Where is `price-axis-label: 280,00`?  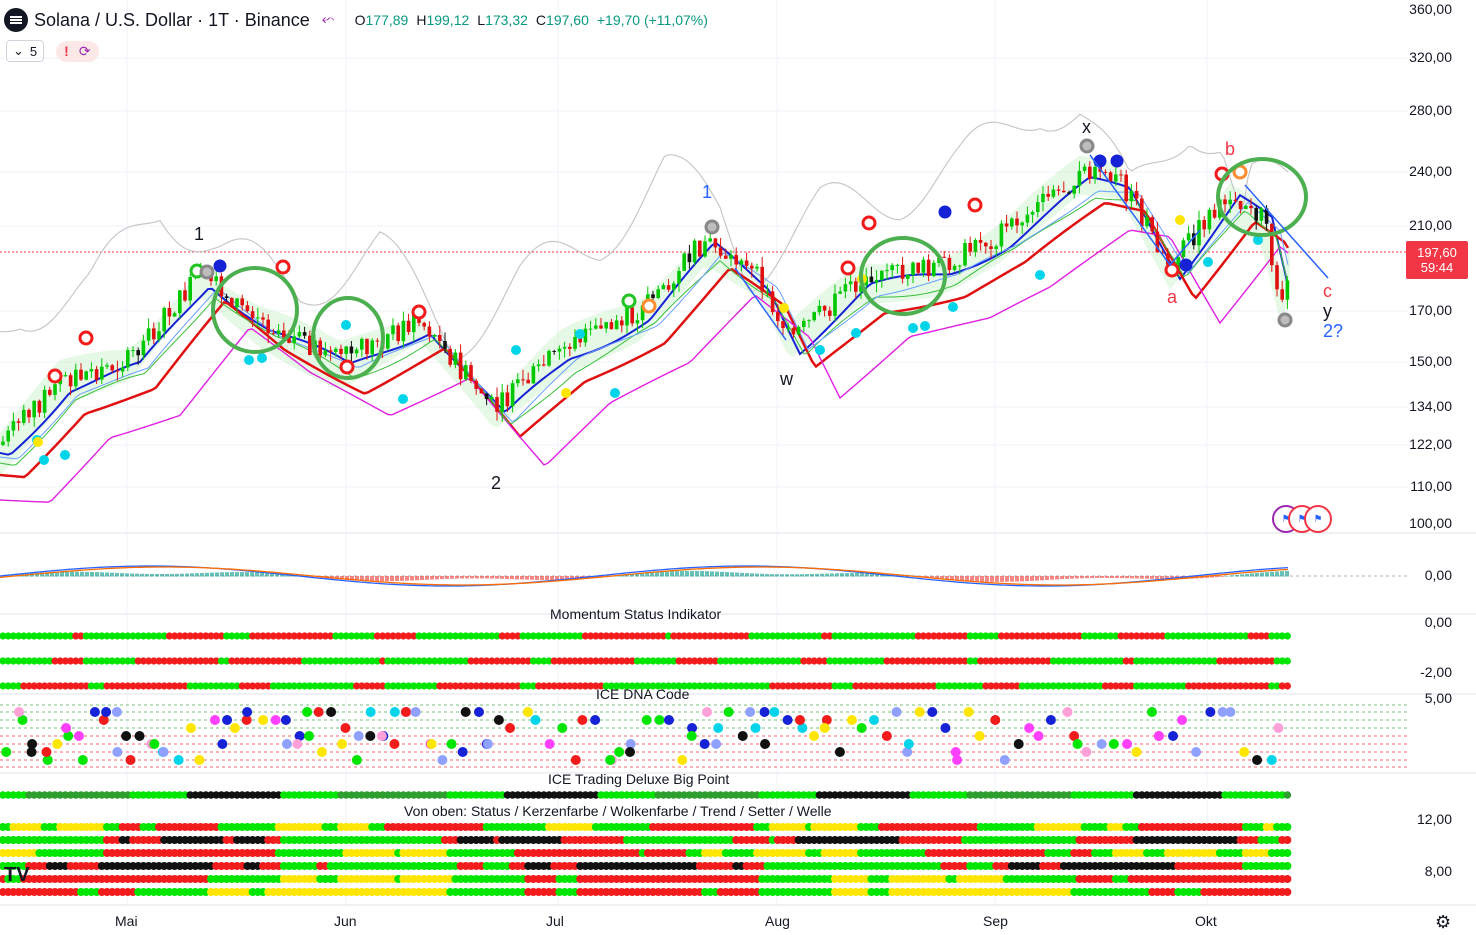 price-axis-label: 280,00 is located at coordinates (1430, 110).